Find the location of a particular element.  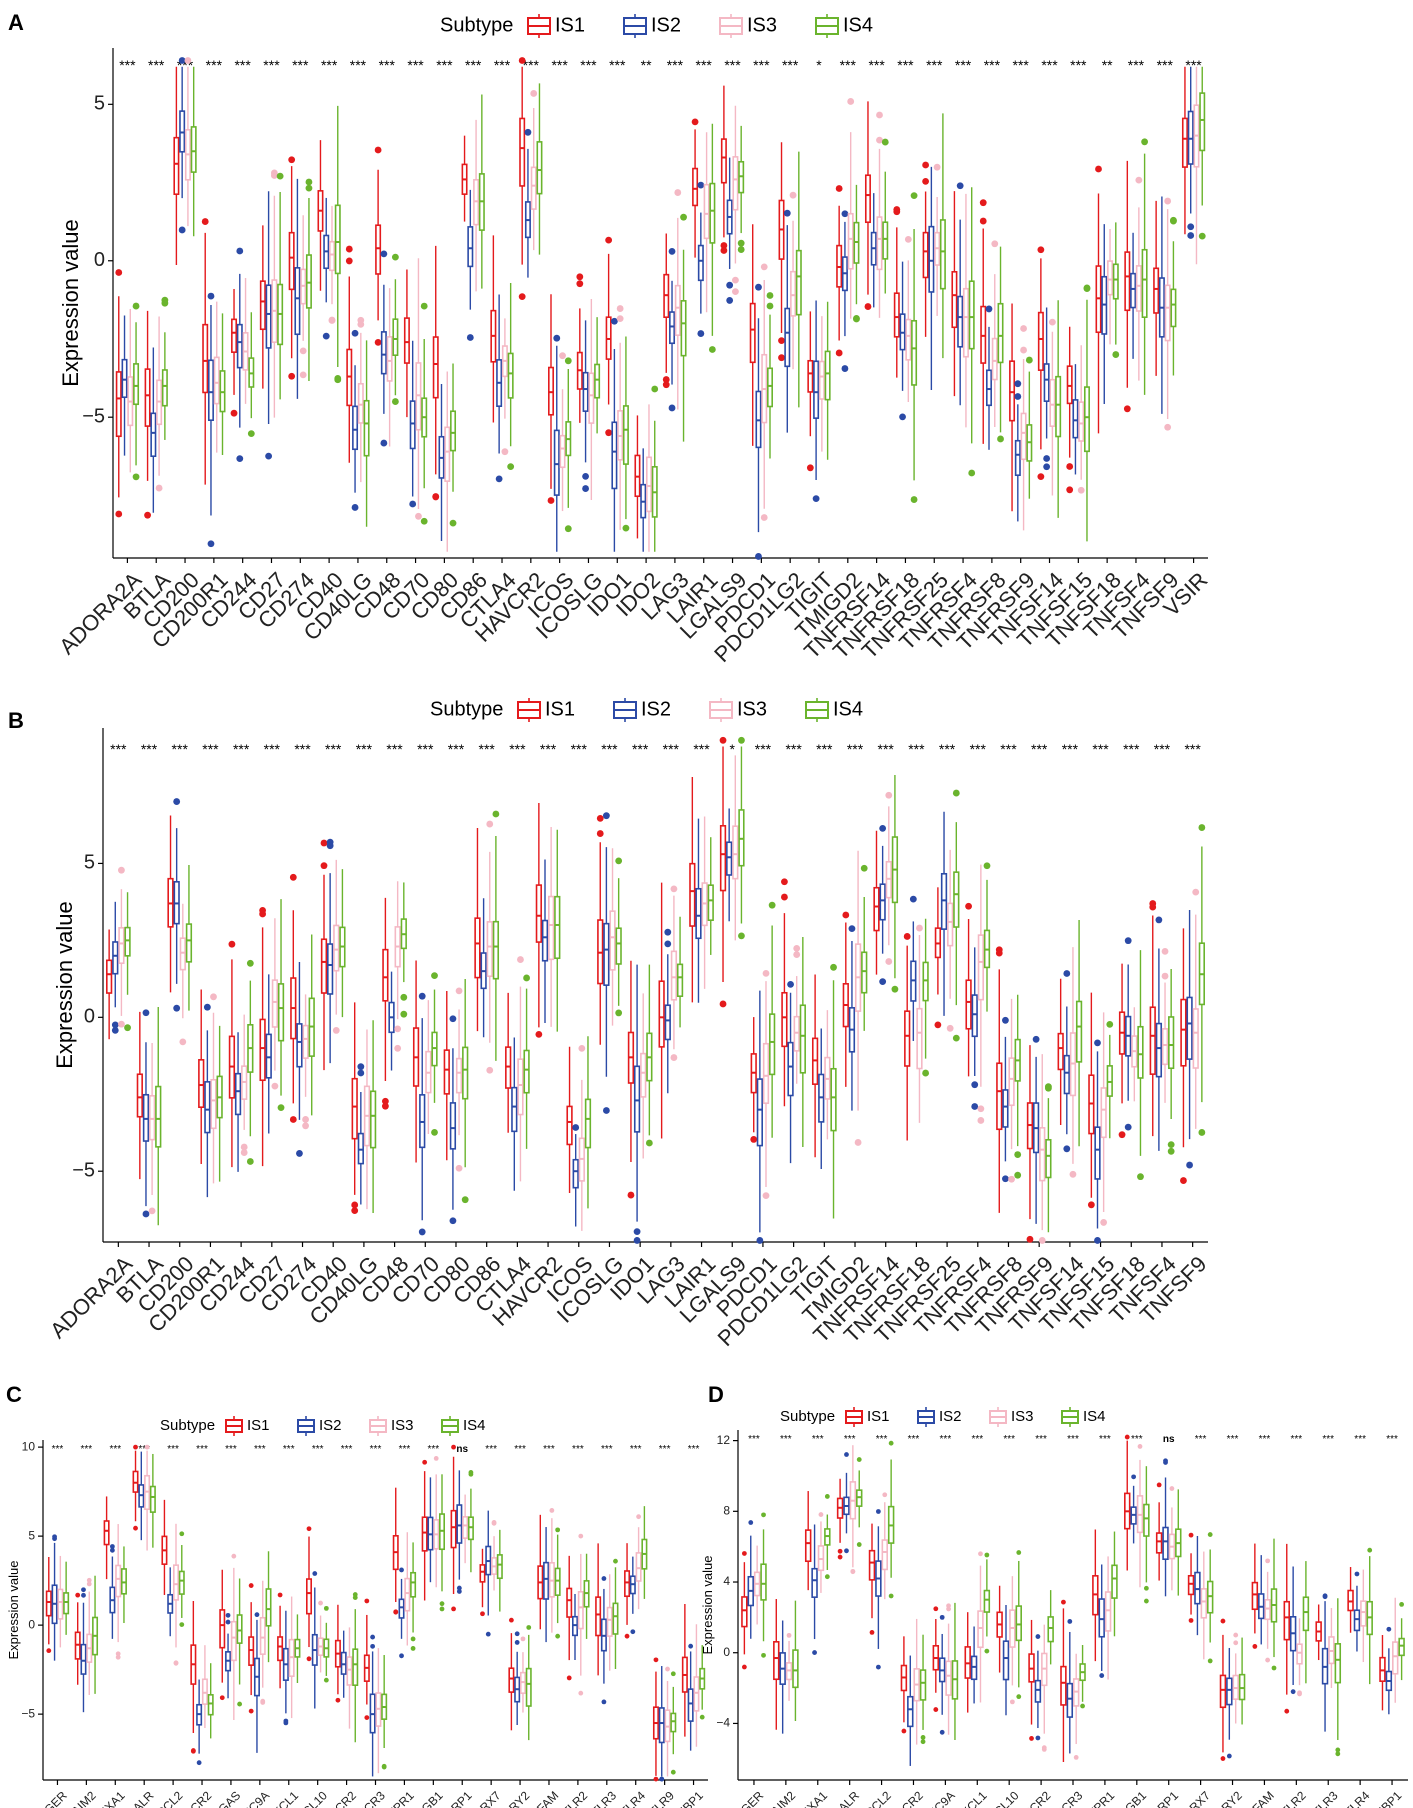

category-CCL2: CCL2 *** is located at coordinates (170, 1626).